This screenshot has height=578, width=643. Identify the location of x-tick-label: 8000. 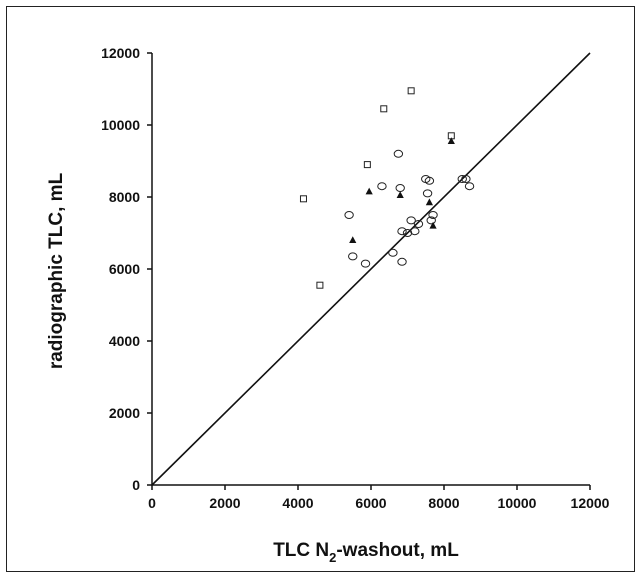
(443, 503).